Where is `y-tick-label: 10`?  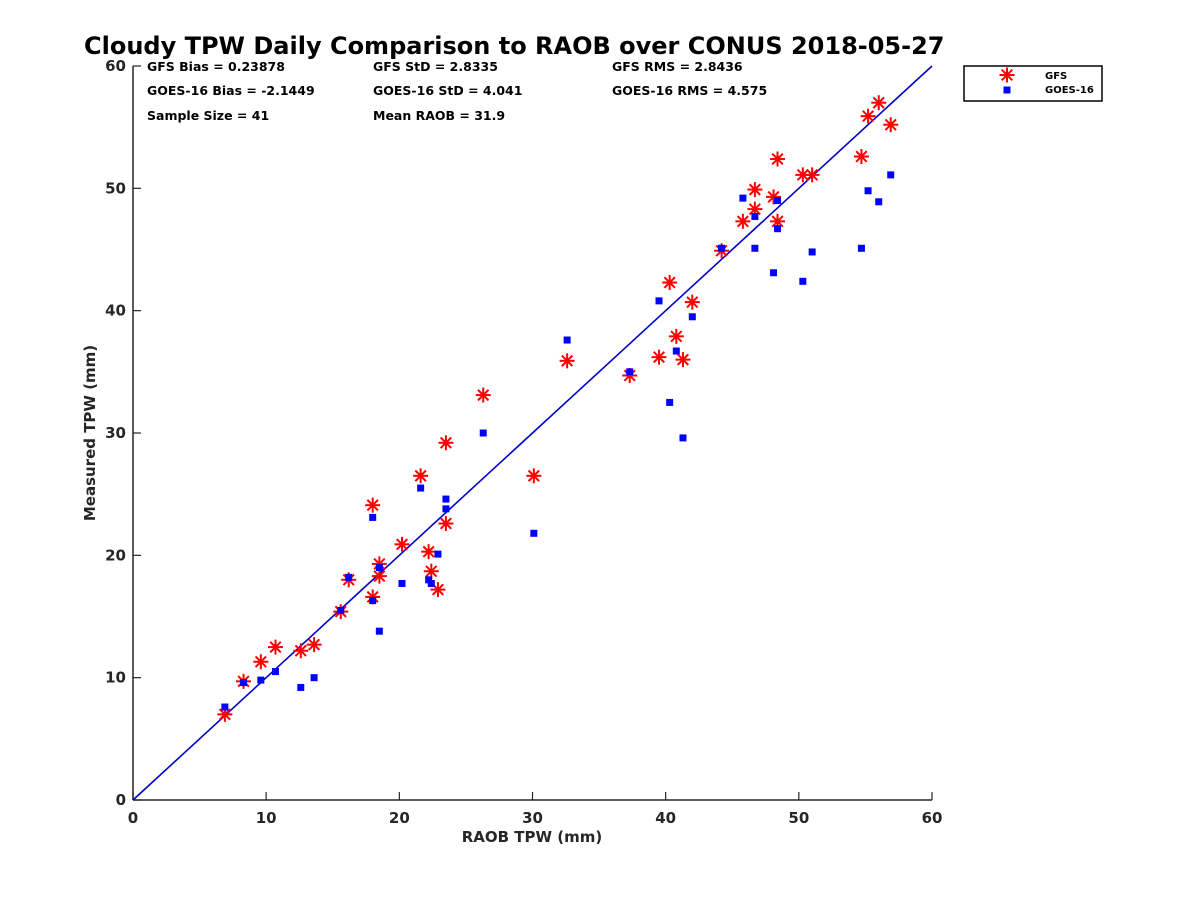
y-tick-label: 10 is located at coordinates (115, 678).